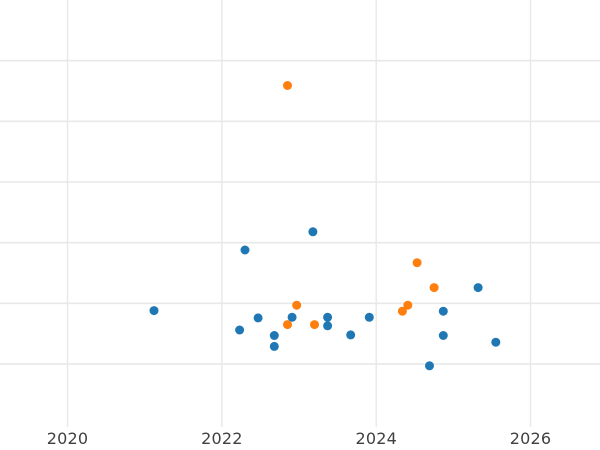  I want to click on x-tick-label: 2020, so click(68, 438).